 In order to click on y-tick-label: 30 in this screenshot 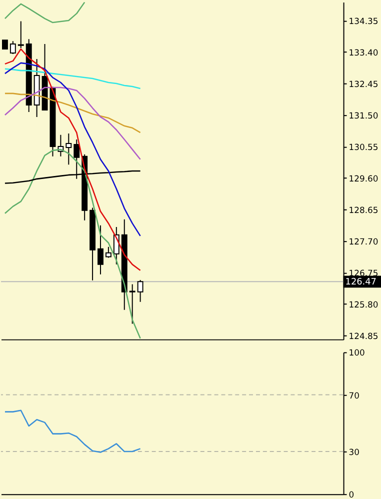, I will do `click(354, 452)`.